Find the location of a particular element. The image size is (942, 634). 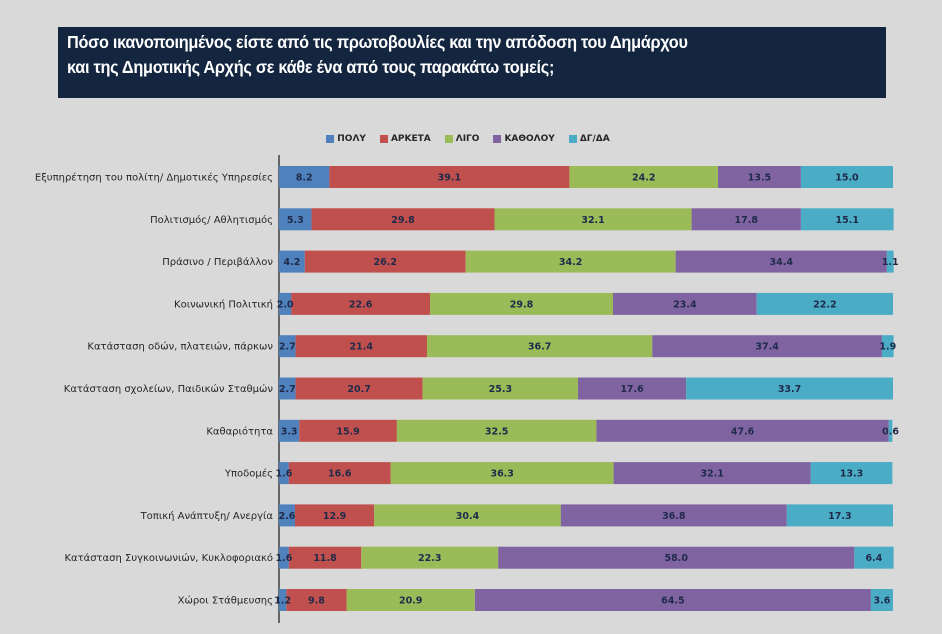

category-label: Κατάσταση σχολείων, Παιδικών Σταθμών is located at coordinates (169, 389).